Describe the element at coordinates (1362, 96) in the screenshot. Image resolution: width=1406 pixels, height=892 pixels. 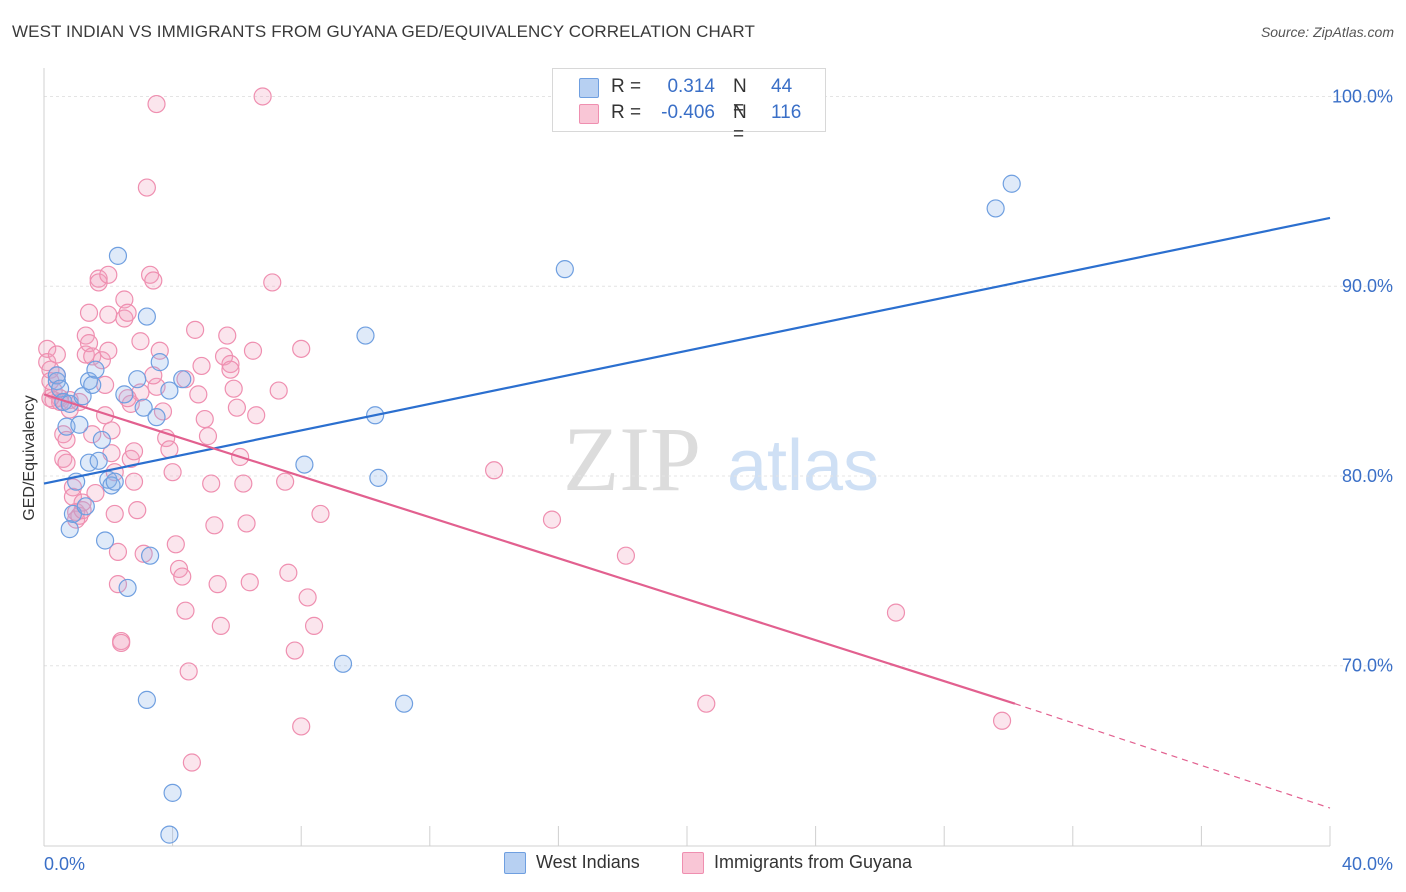
I see `y-tick-label: 100.0%` at that location.